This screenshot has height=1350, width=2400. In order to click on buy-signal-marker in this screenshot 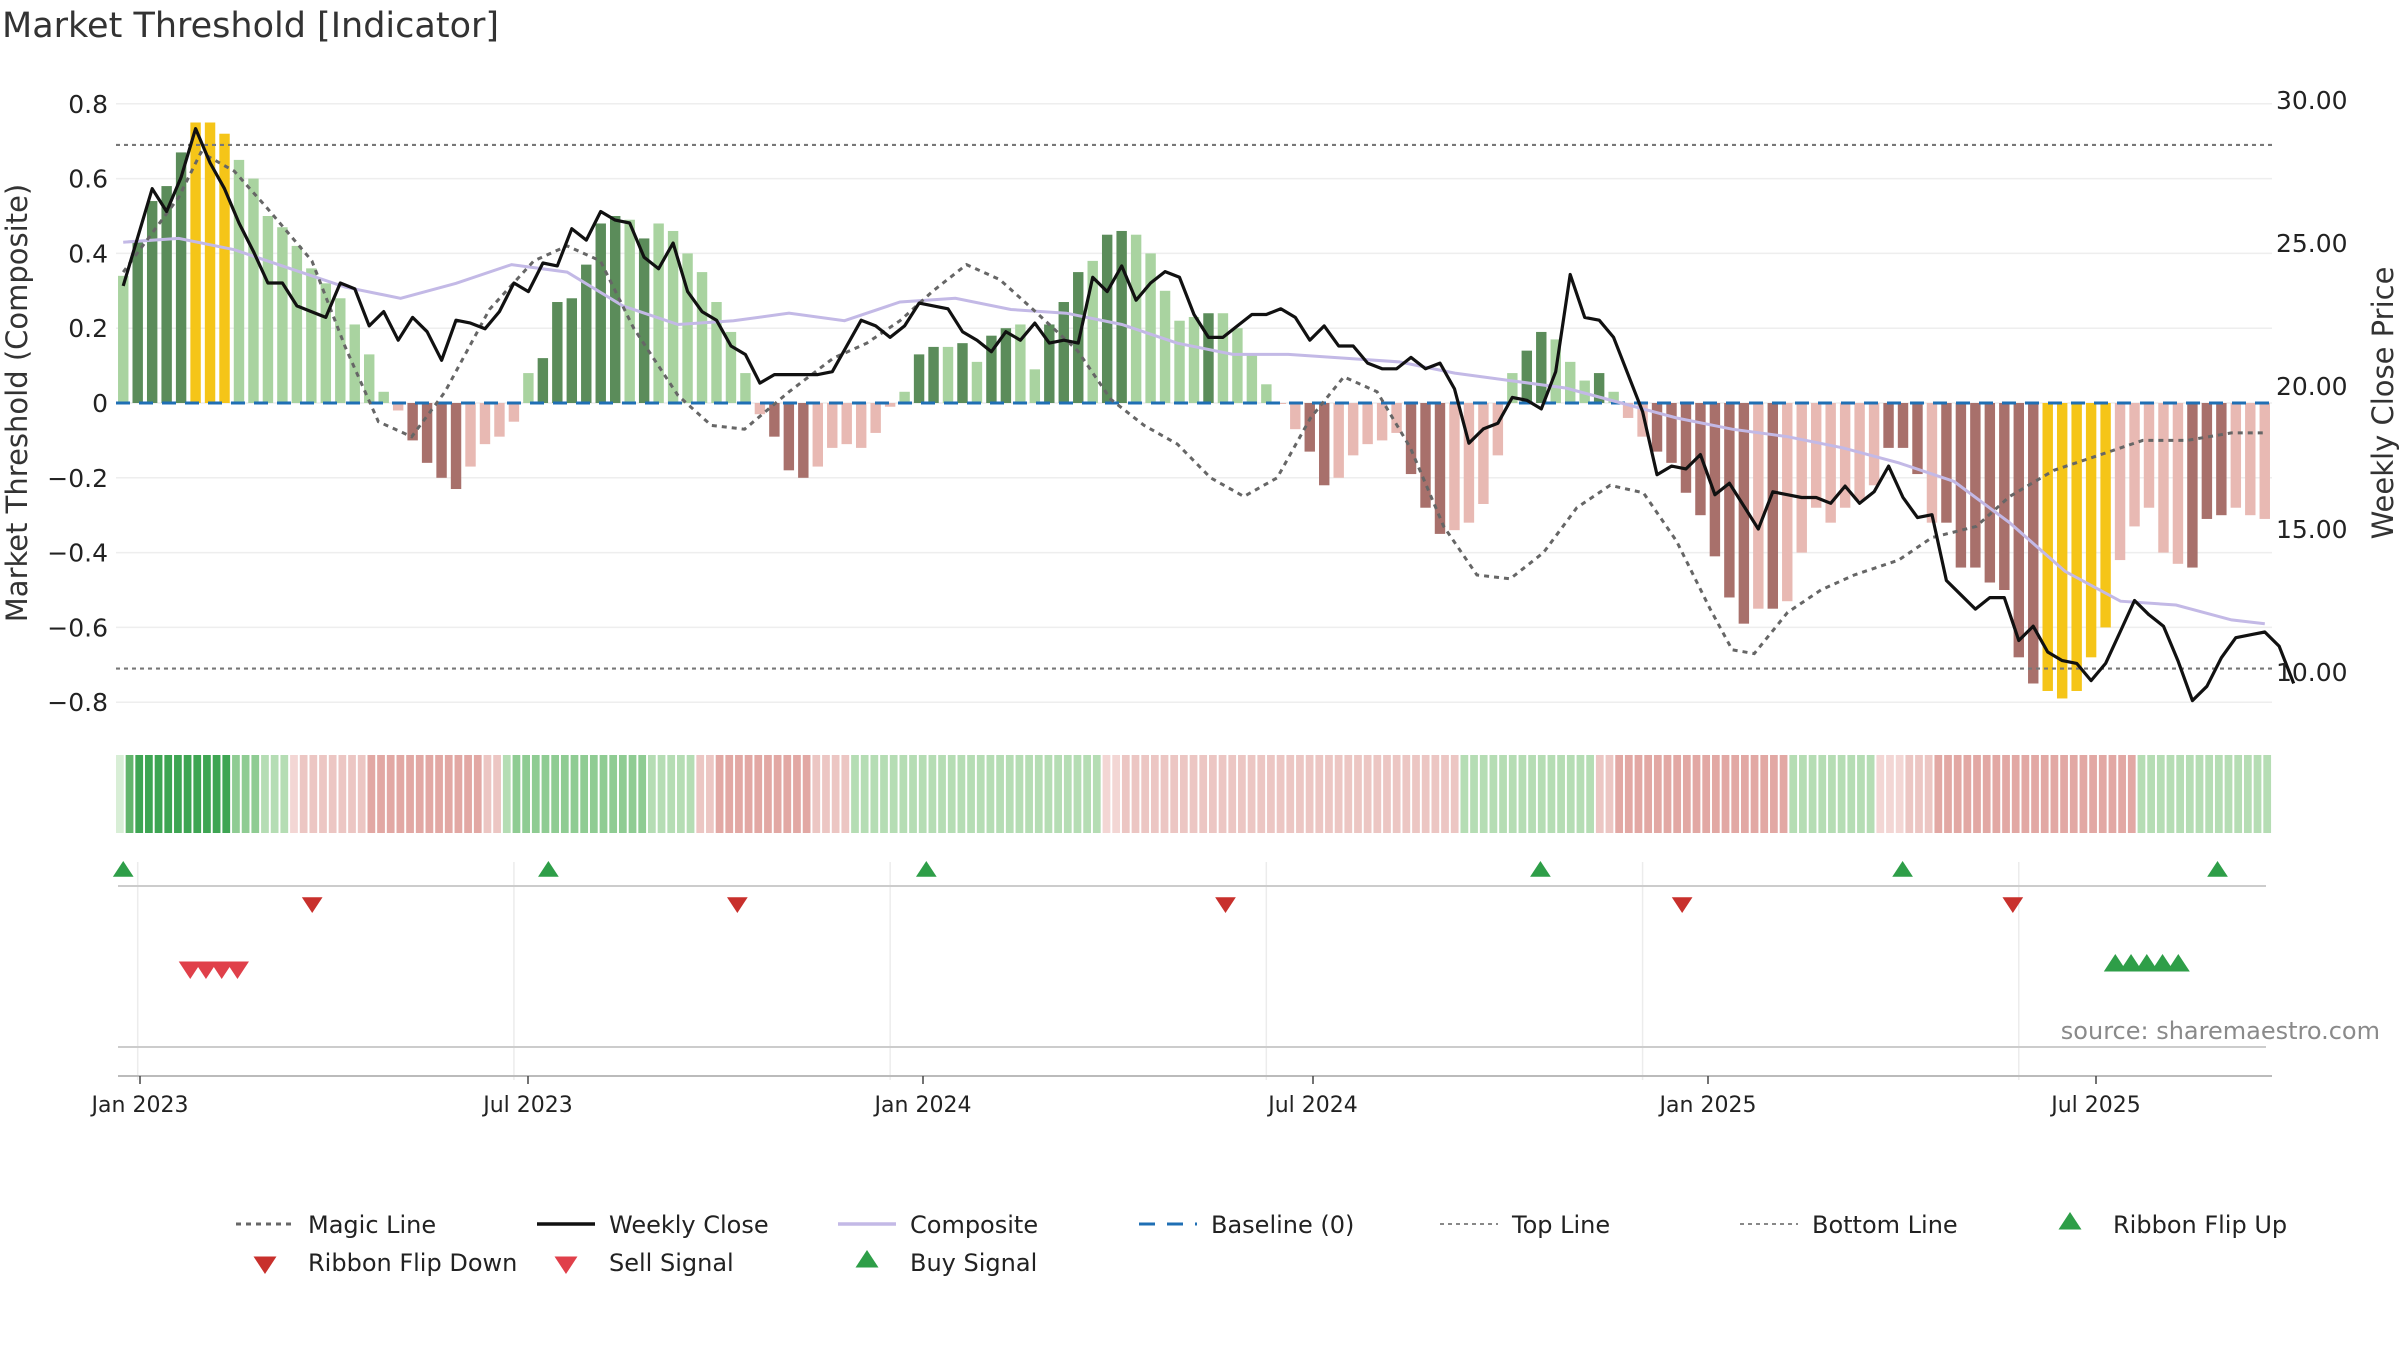, I will do `click(2163, 963)`.